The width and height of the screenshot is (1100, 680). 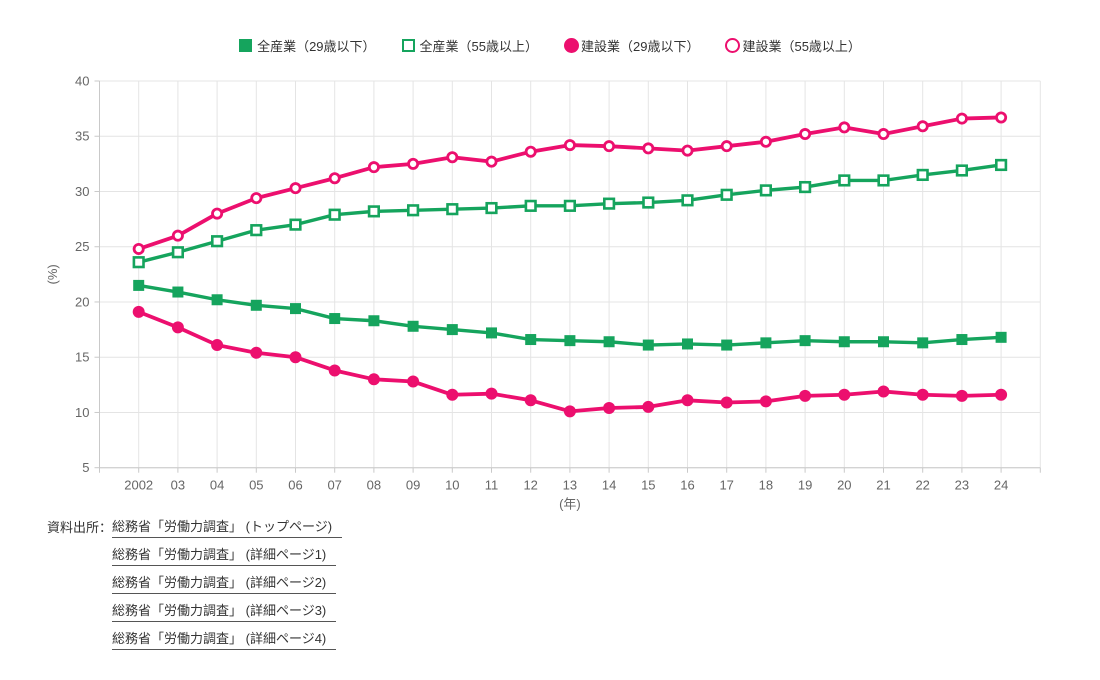 I want to click on legend-item-construction-over55: 建設業（55歳以上）, so click(x=793, y=45).